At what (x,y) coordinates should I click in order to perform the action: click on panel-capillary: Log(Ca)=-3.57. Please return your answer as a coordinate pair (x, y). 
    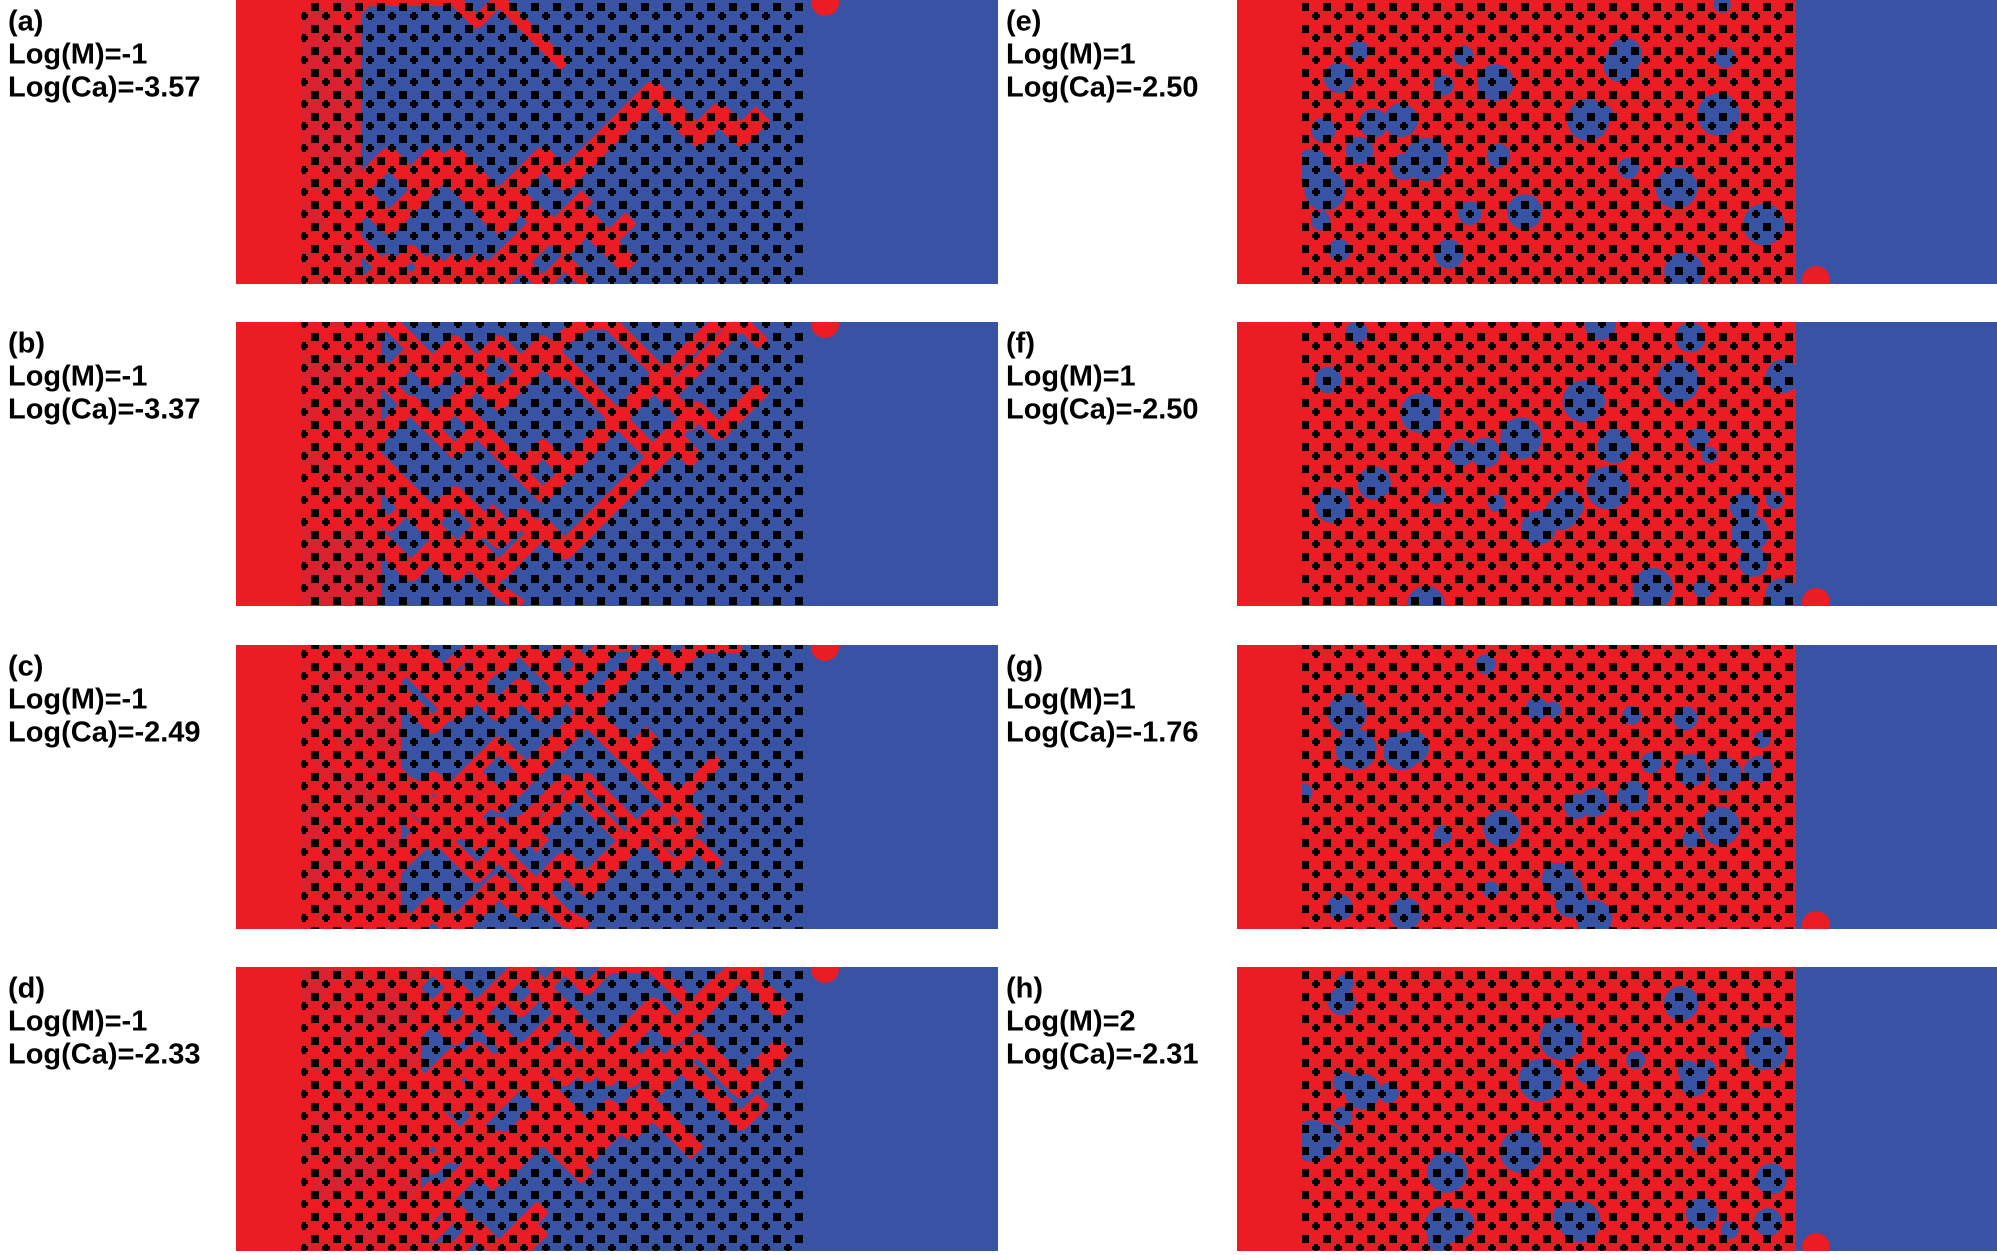
    Looking at the image, I should click on (104, 88).